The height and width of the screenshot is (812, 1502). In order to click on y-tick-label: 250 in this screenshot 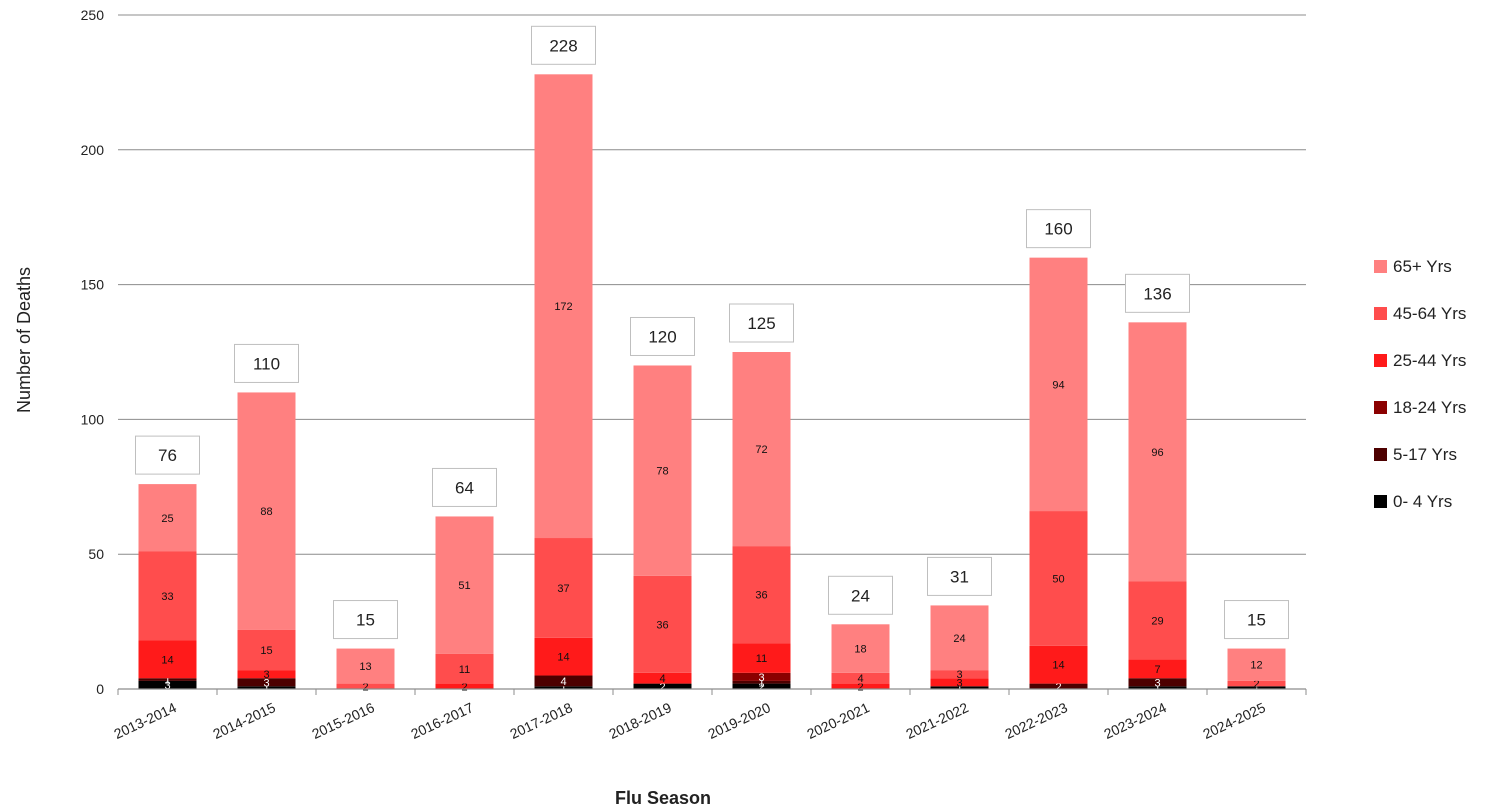, I will do `click(93, 15)`.